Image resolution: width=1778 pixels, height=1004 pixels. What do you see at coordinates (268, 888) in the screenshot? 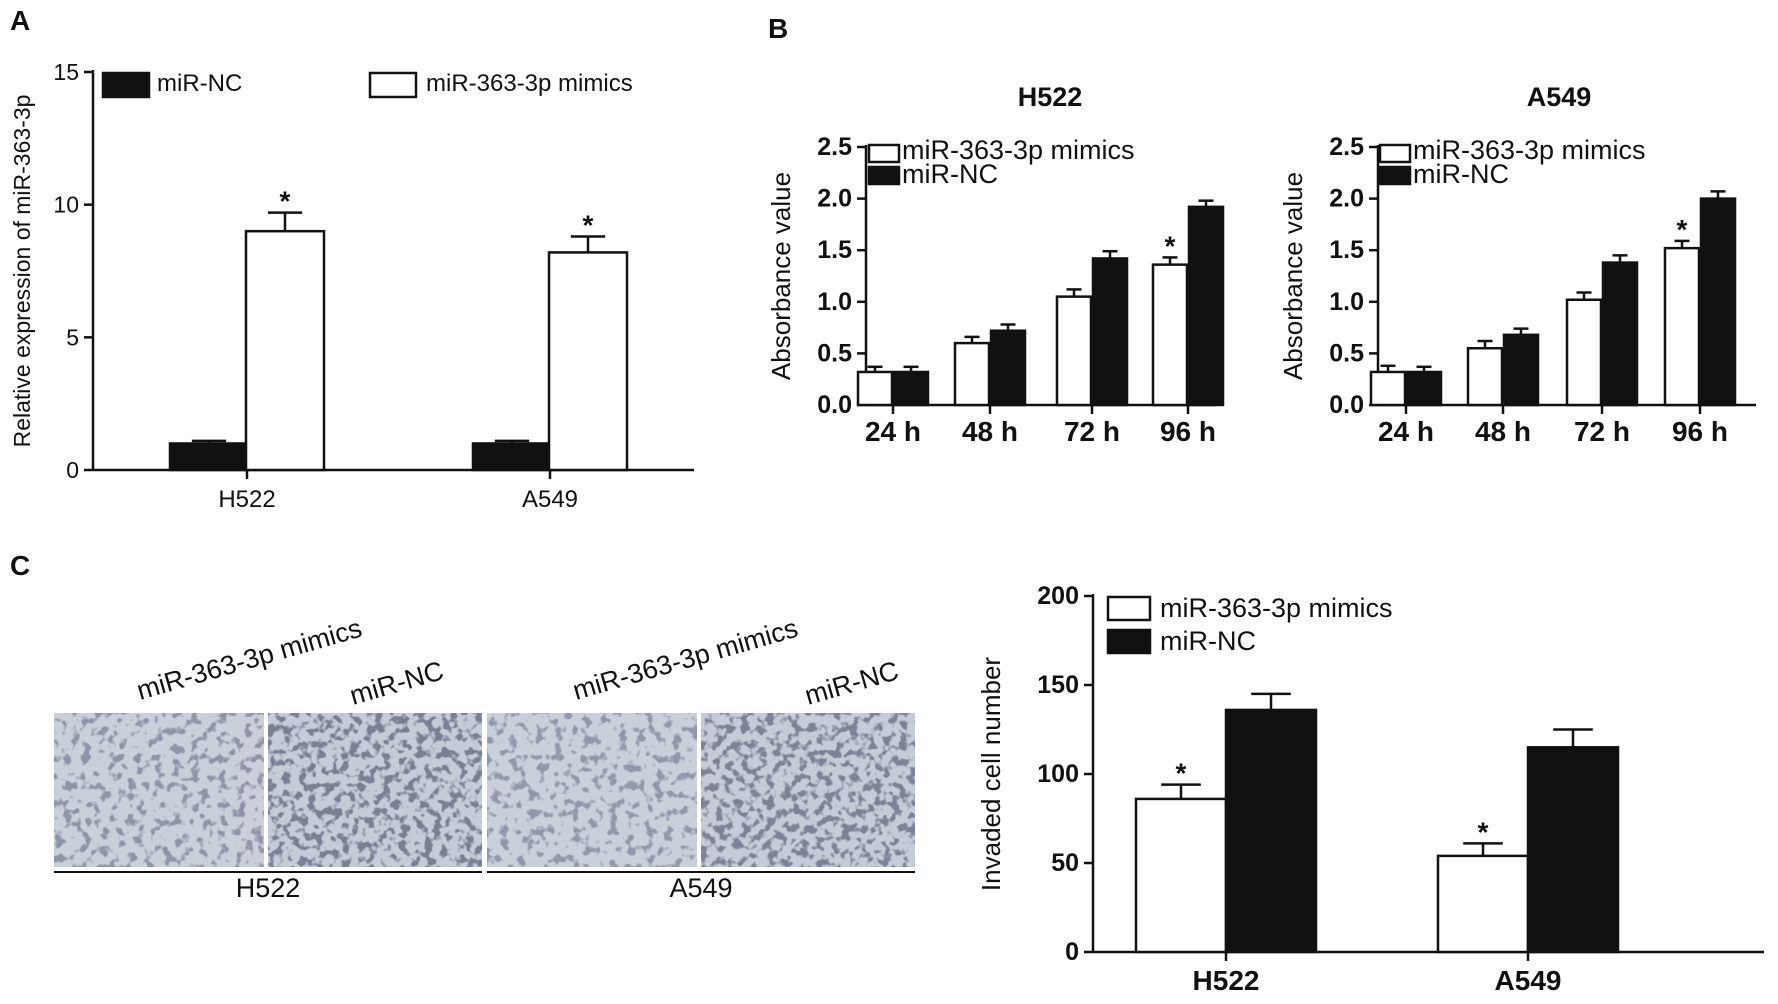
I see `micrograph-group-h522: H522` at bounding box center [268, 888].